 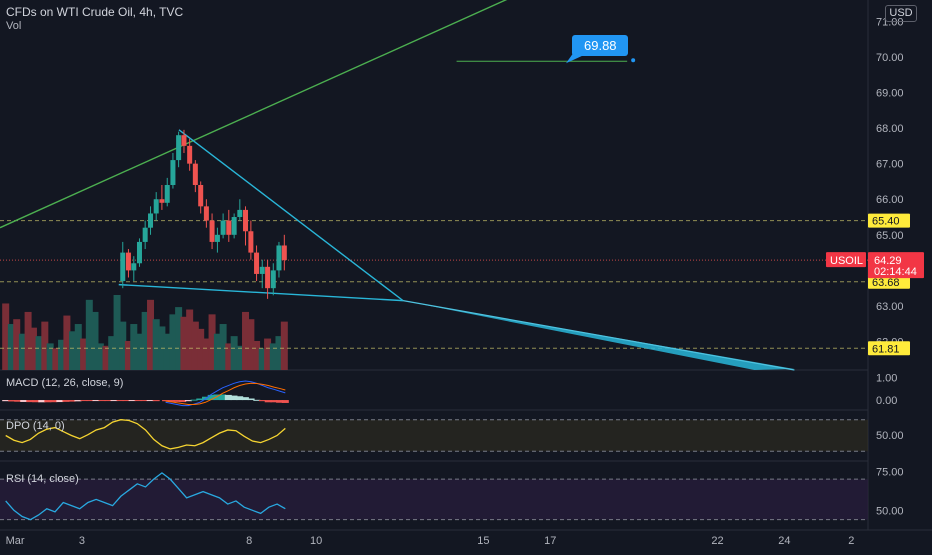 What do you see at coordinates (42, 479) in the screenshot?
I see `rsi-label: RSI (14, close)` at bounding box center [42, 479].